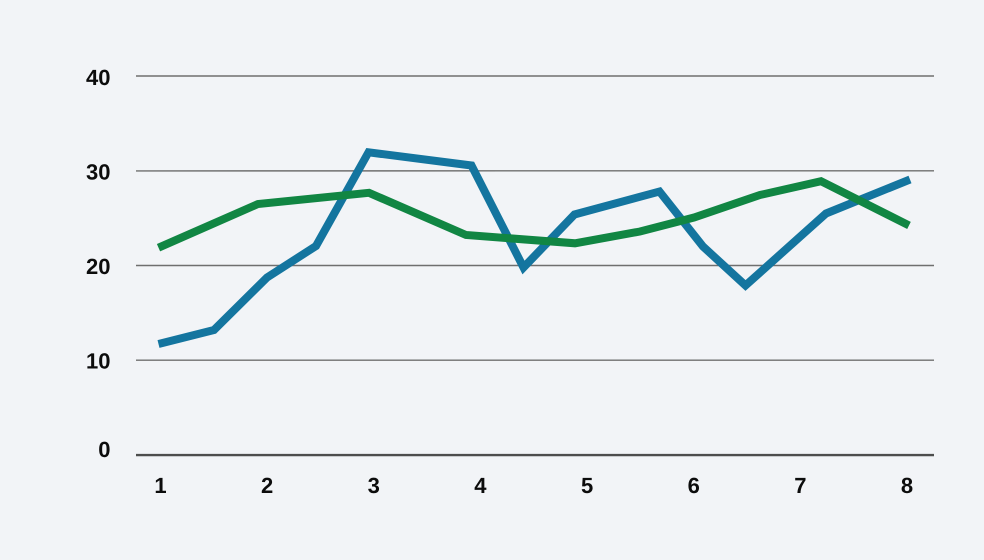  What do you see at coordinates (907, 485) in the screenshot?
I see `svg-text: 8` at bounding box center [907, 485].